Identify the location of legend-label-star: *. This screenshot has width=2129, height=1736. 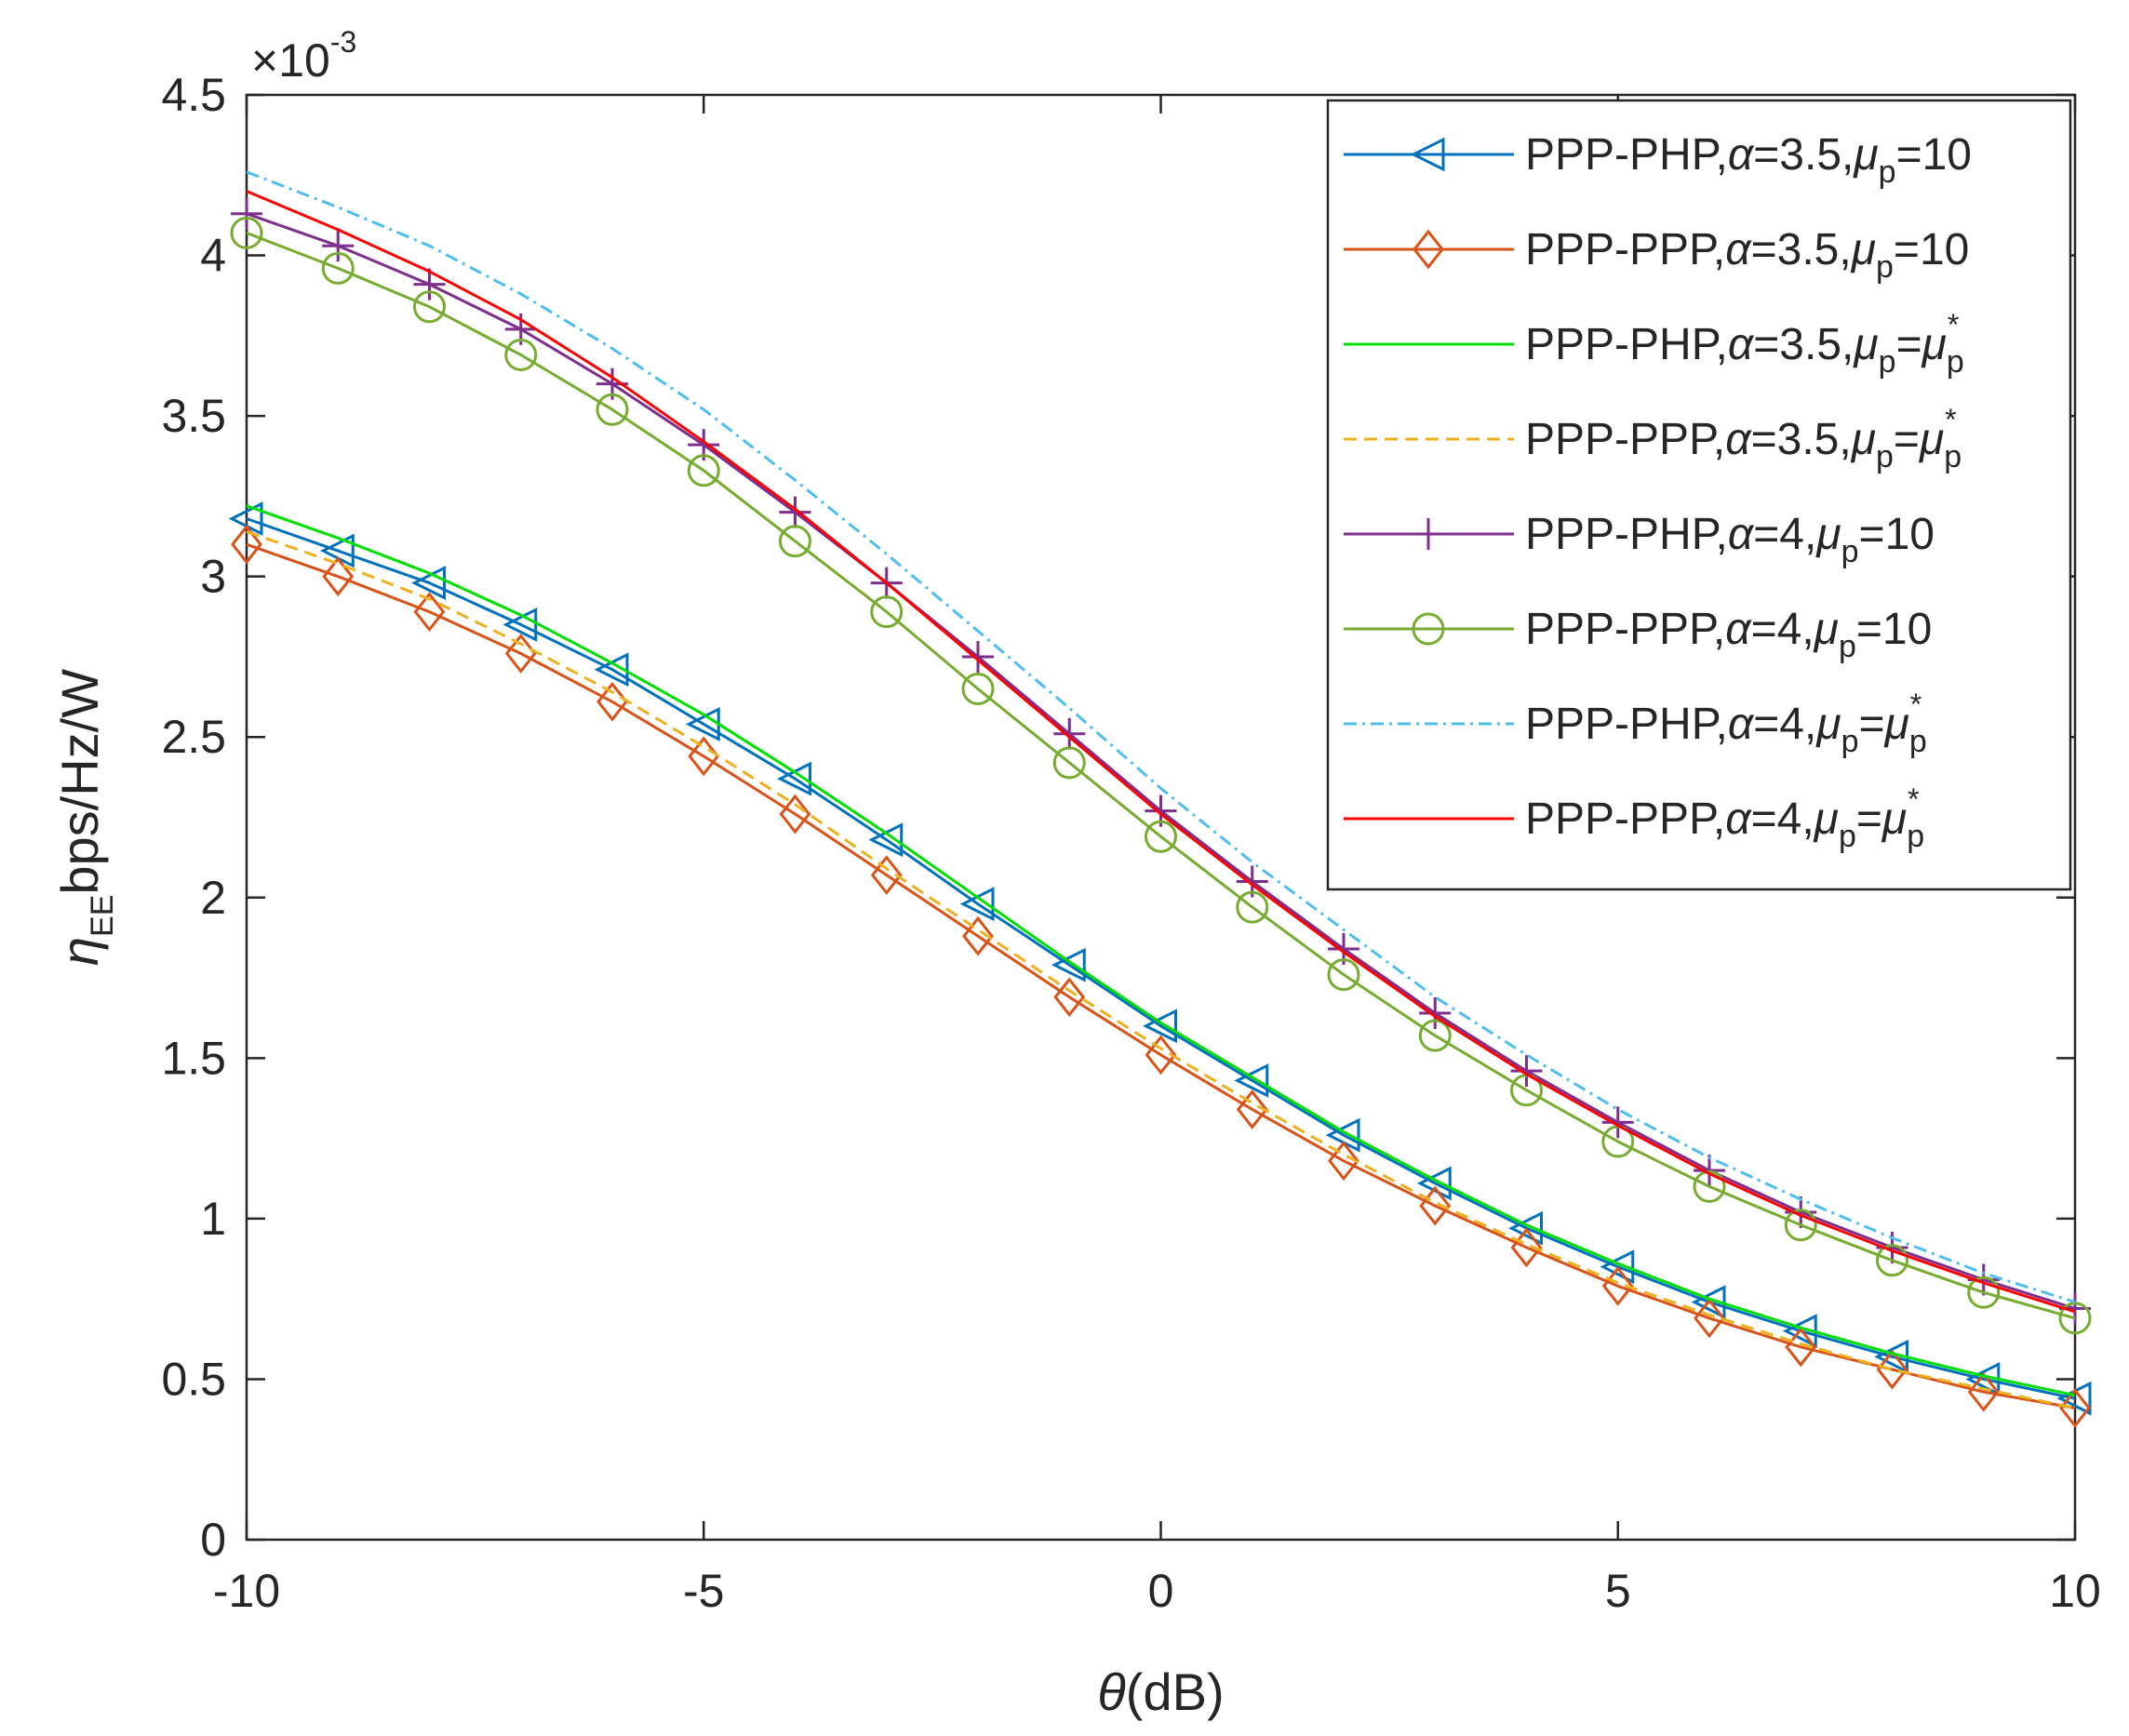
(1913, 799).